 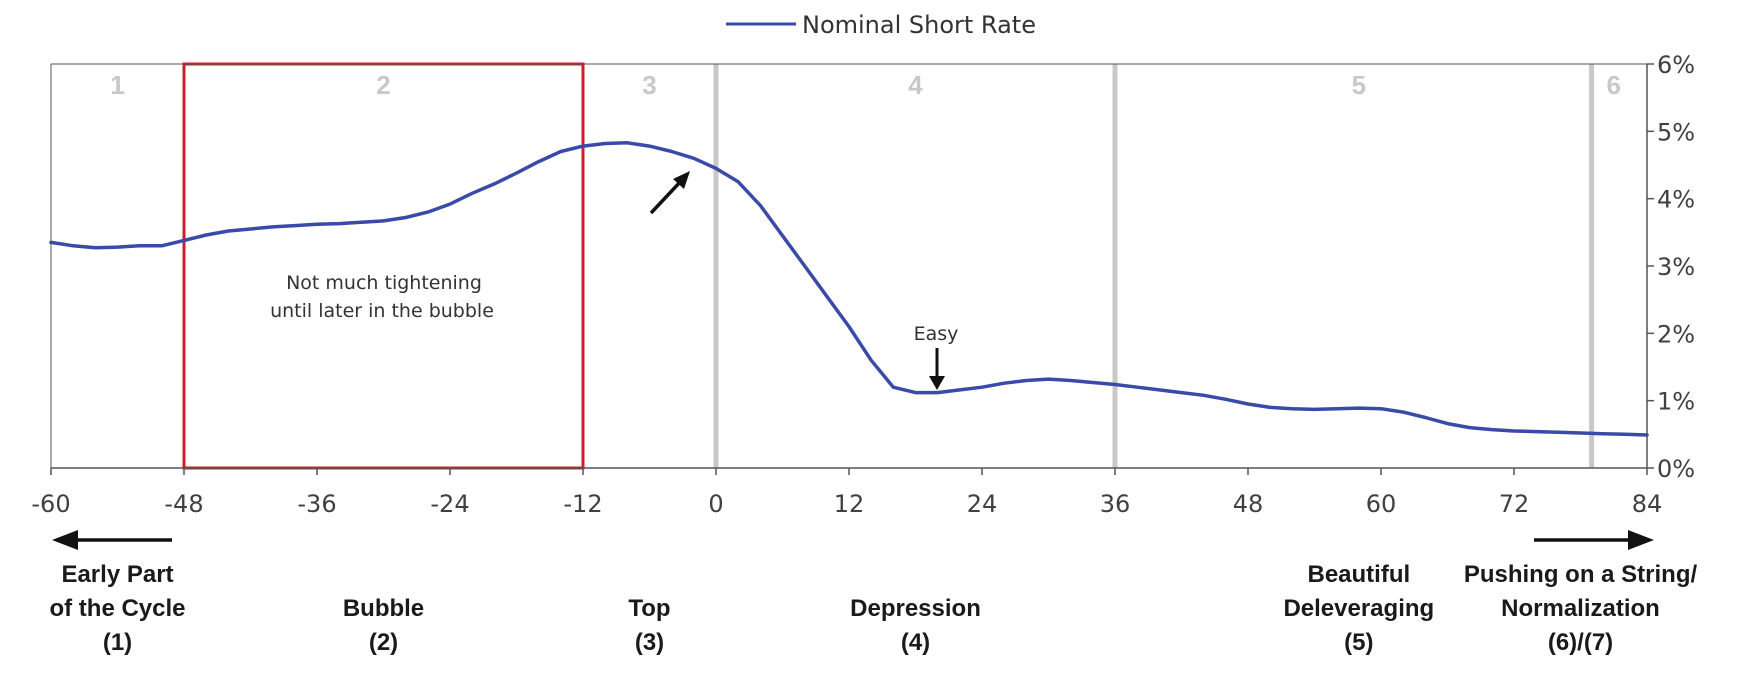 I want to click on easy-label: Easy, so click(x=936, y=334).